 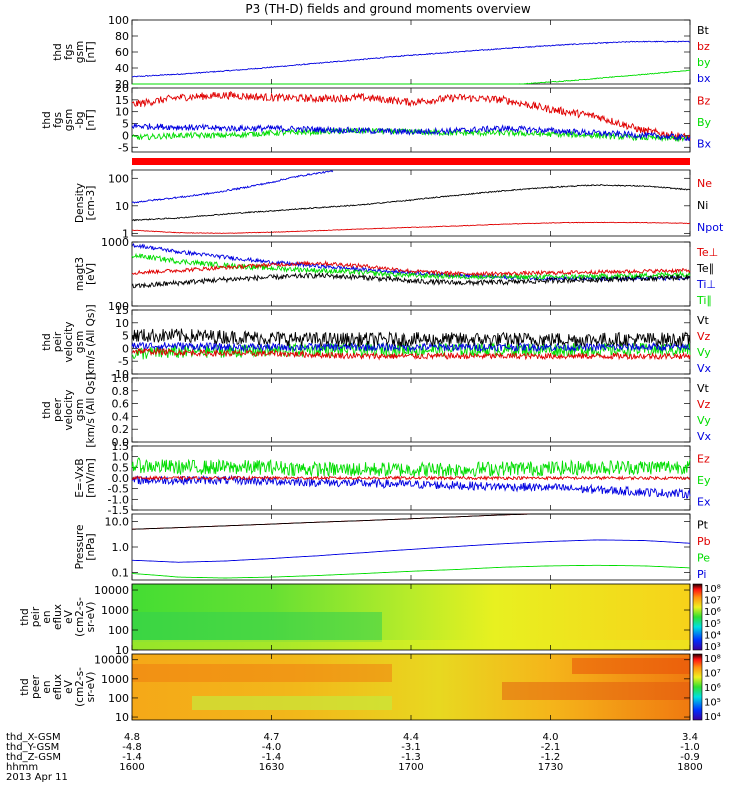 I want to click on legend-entry: Ey, so click(x=704, y=480).